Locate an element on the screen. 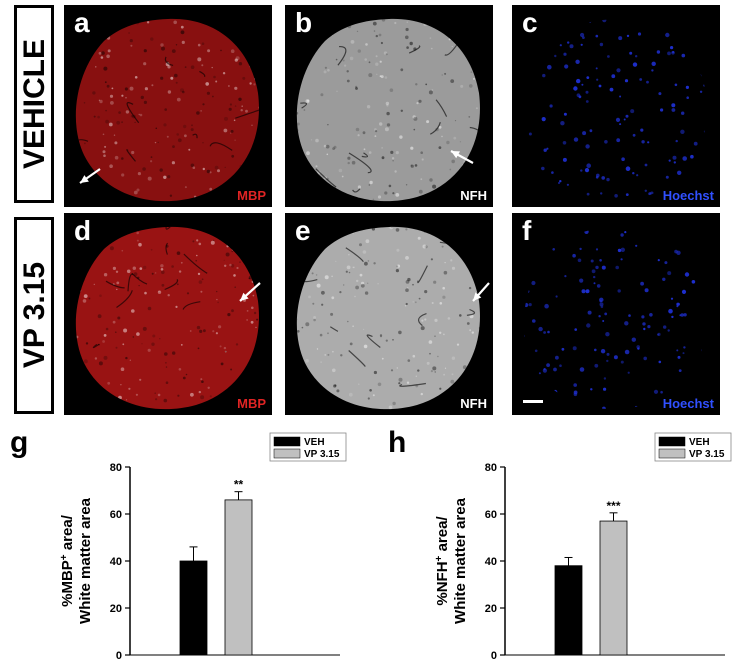  stain-label-f: Hoechst is located at coordinates (688, 403).